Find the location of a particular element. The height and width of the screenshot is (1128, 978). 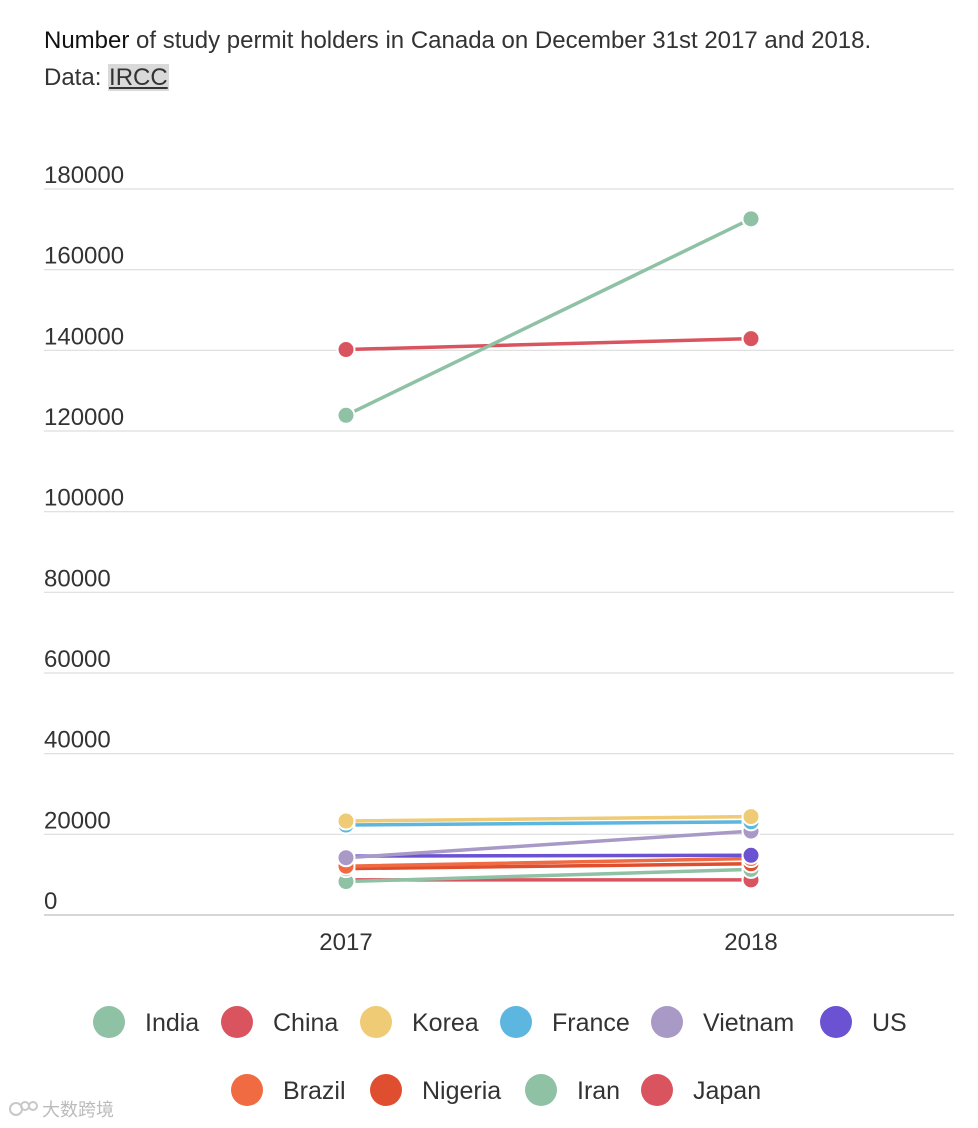

legend-item-brazil: Brazil is located at coordinates (288, 1090).